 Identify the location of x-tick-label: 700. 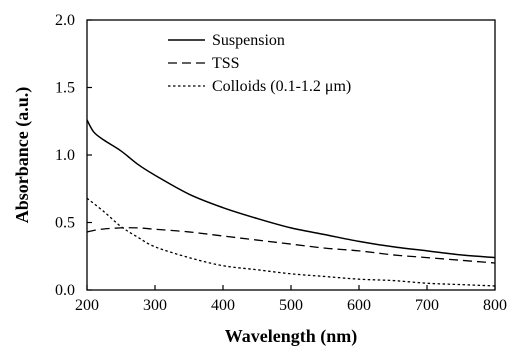
(427, 305).